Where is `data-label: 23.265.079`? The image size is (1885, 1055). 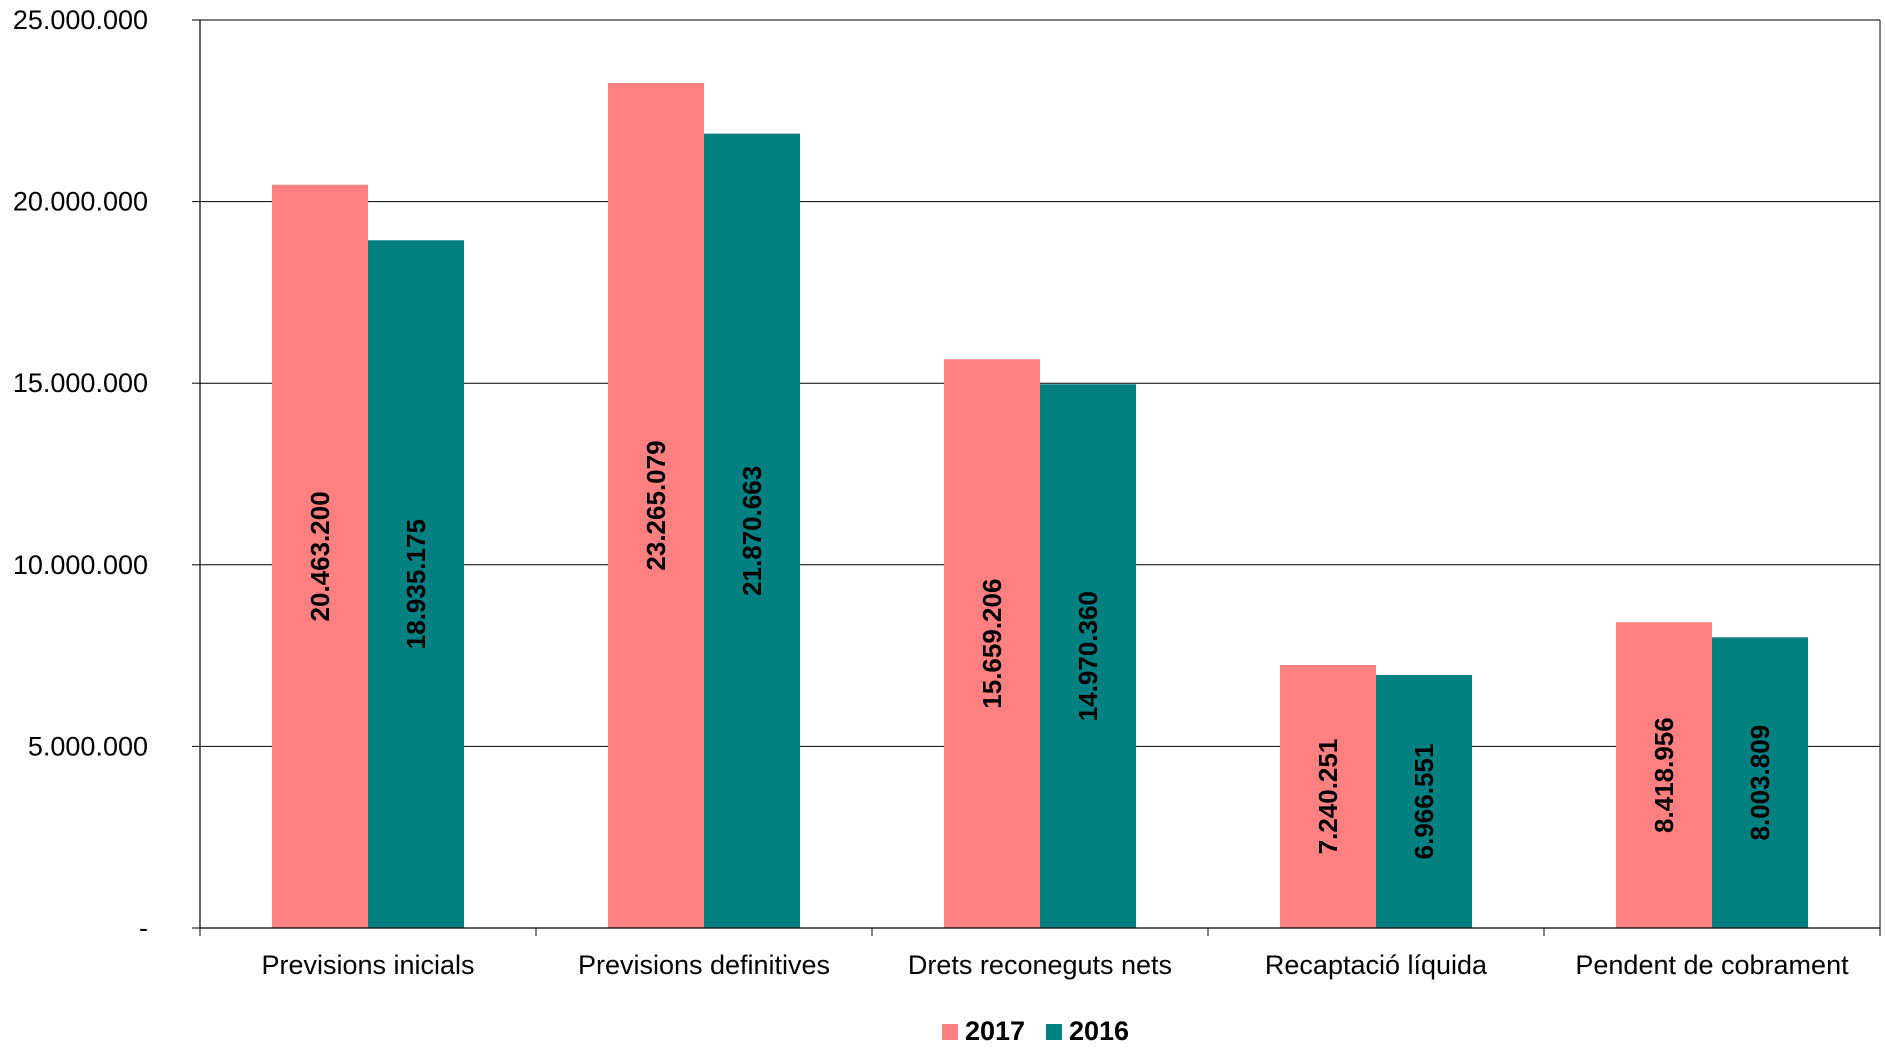 data-label: 23.265.079 is located at coordinates (656, 505).